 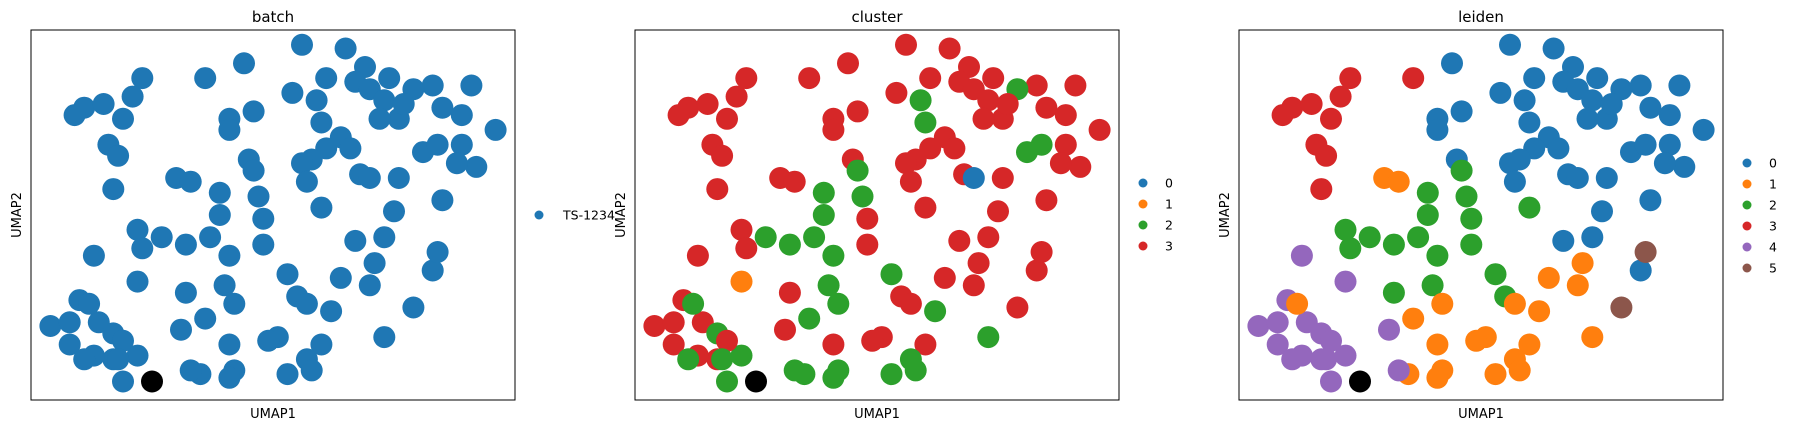 What do you see at coordinates (1773, 163) in the screenshot?
I see `legend-label: 0` at bounding box center [1773, 163].